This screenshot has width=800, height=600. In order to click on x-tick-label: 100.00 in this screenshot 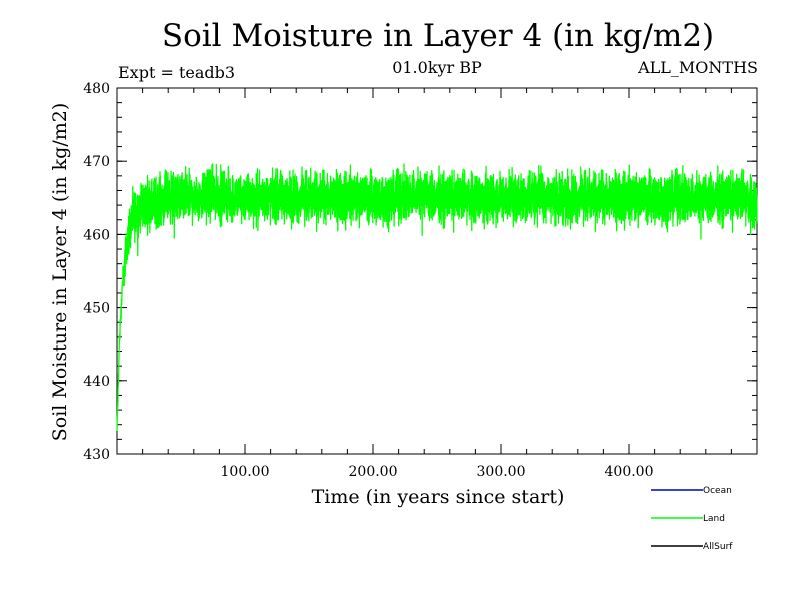, I will do `click(245, 472)`.